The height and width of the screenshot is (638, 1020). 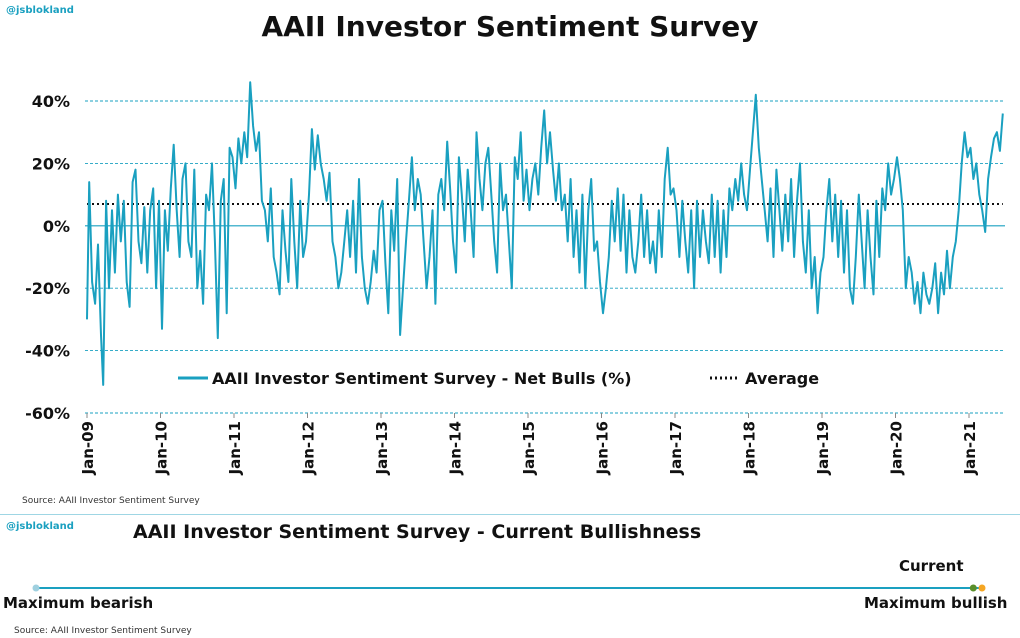 I want to click on bullishness-gauge, so click(x=509, y=588).